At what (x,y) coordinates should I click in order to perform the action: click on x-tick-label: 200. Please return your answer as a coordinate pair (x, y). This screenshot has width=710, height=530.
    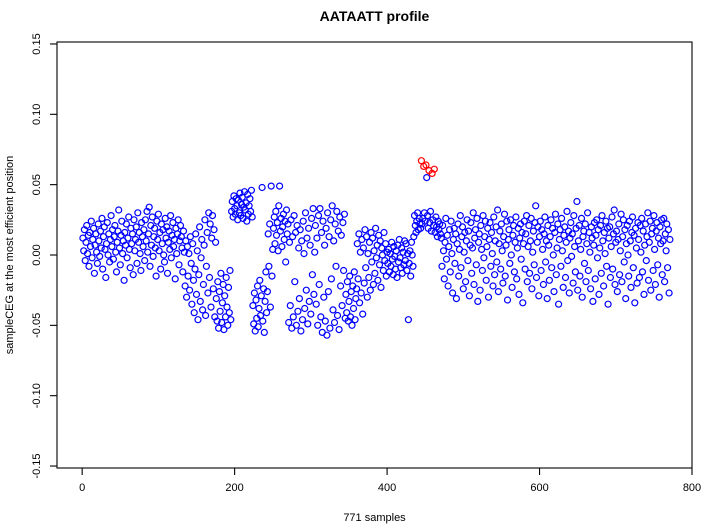
    Looking at the image, I should click on (234, 488).